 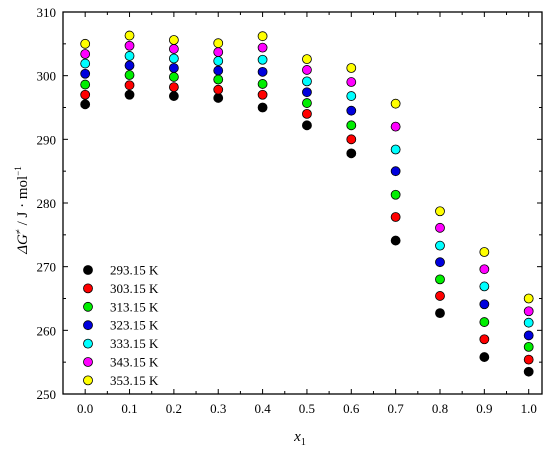 What do you see at coordinates (134, 325) in the screenshot?
I see `legend-label: 323.15 K` at bounding box center [134, 325].